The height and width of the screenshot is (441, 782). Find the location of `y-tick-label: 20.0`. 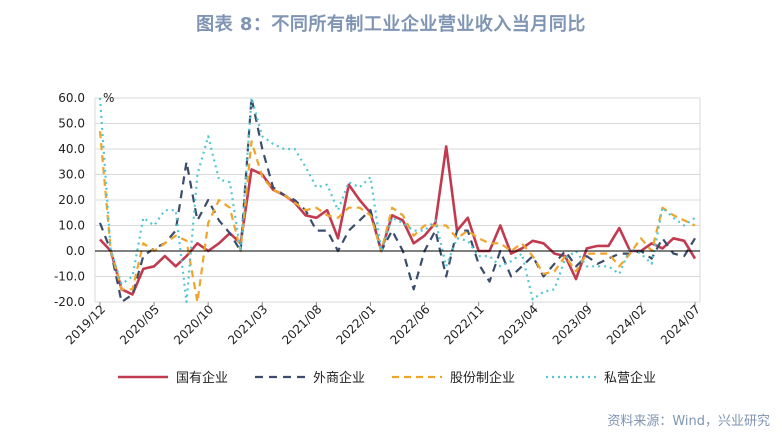

y-tick-label: 20.0 is located at coordinates (71, 200).